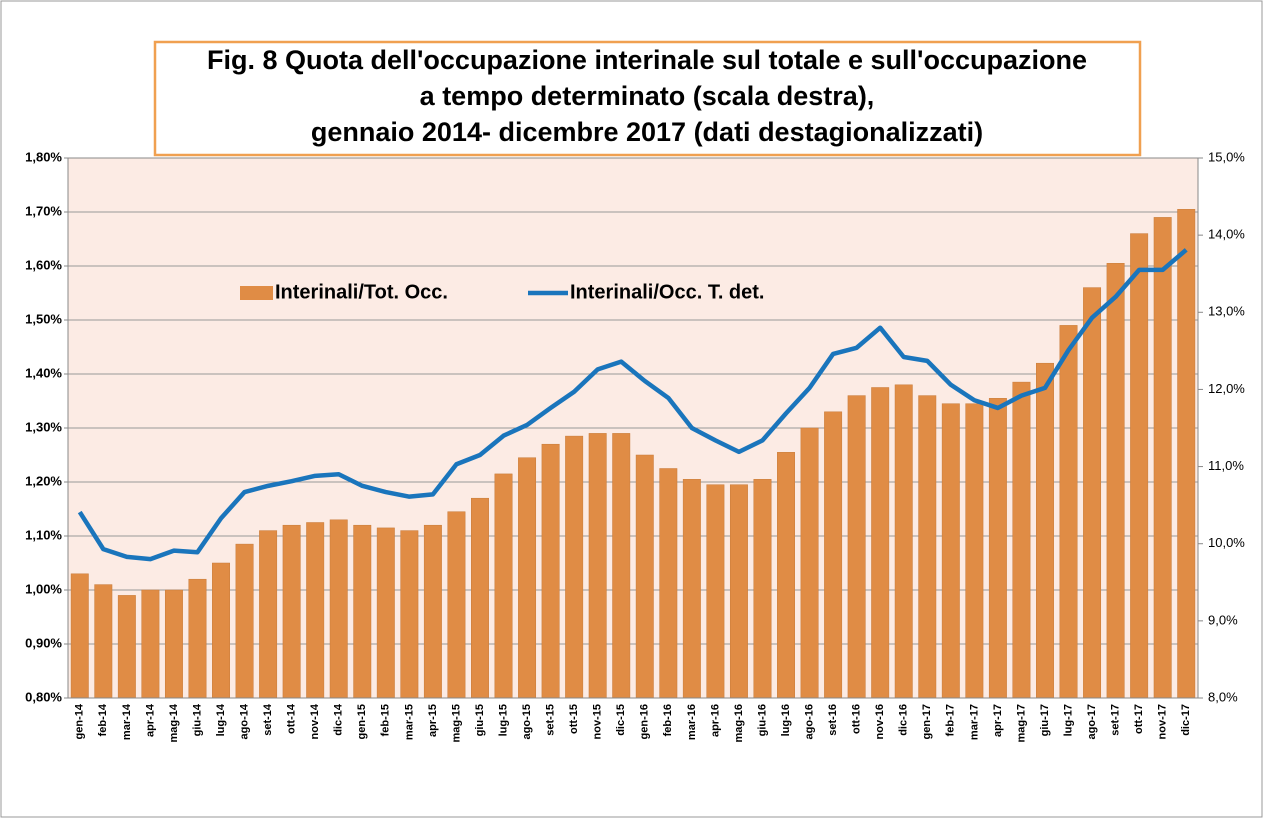 This screenshot has width=1266, height=826. What do you see at coordinates (43, 156) in the screenshot?
I see `y-tick-label: 1,80%` at bounding box center [43, 156].